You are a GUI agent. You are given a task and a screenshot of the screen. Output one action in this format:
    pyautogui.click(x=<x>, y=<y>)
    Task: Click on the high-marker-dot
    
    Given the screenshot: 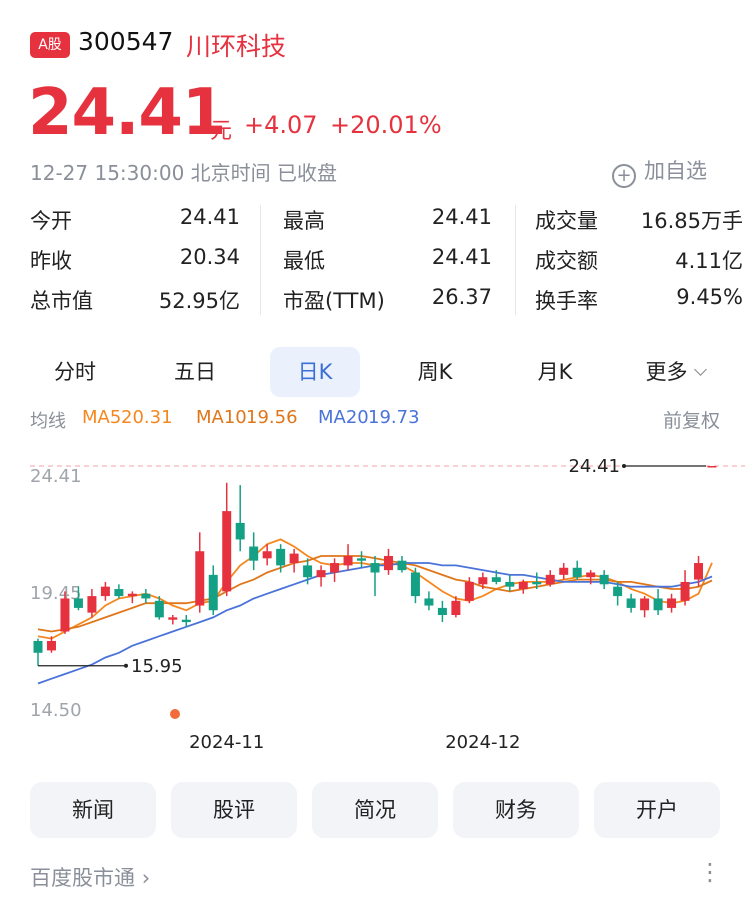 What is the action you would take?
    pyautogui.click(x=624, y=466)
    